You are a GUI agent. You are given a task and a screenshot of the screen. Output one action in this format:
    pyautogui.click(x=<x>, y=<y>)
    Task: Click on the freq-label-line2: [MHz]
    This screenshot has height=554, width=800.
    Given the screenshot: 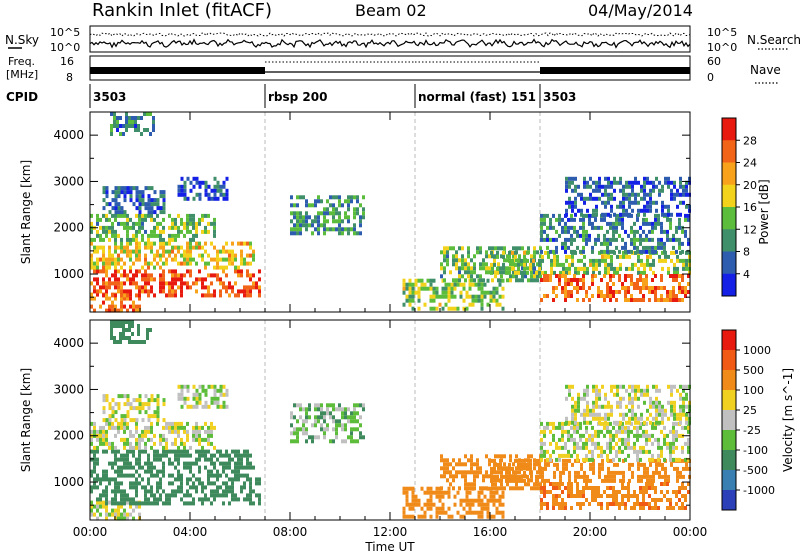 What is the action you would take?
    pyautogui.click(x=22, y=74)
    